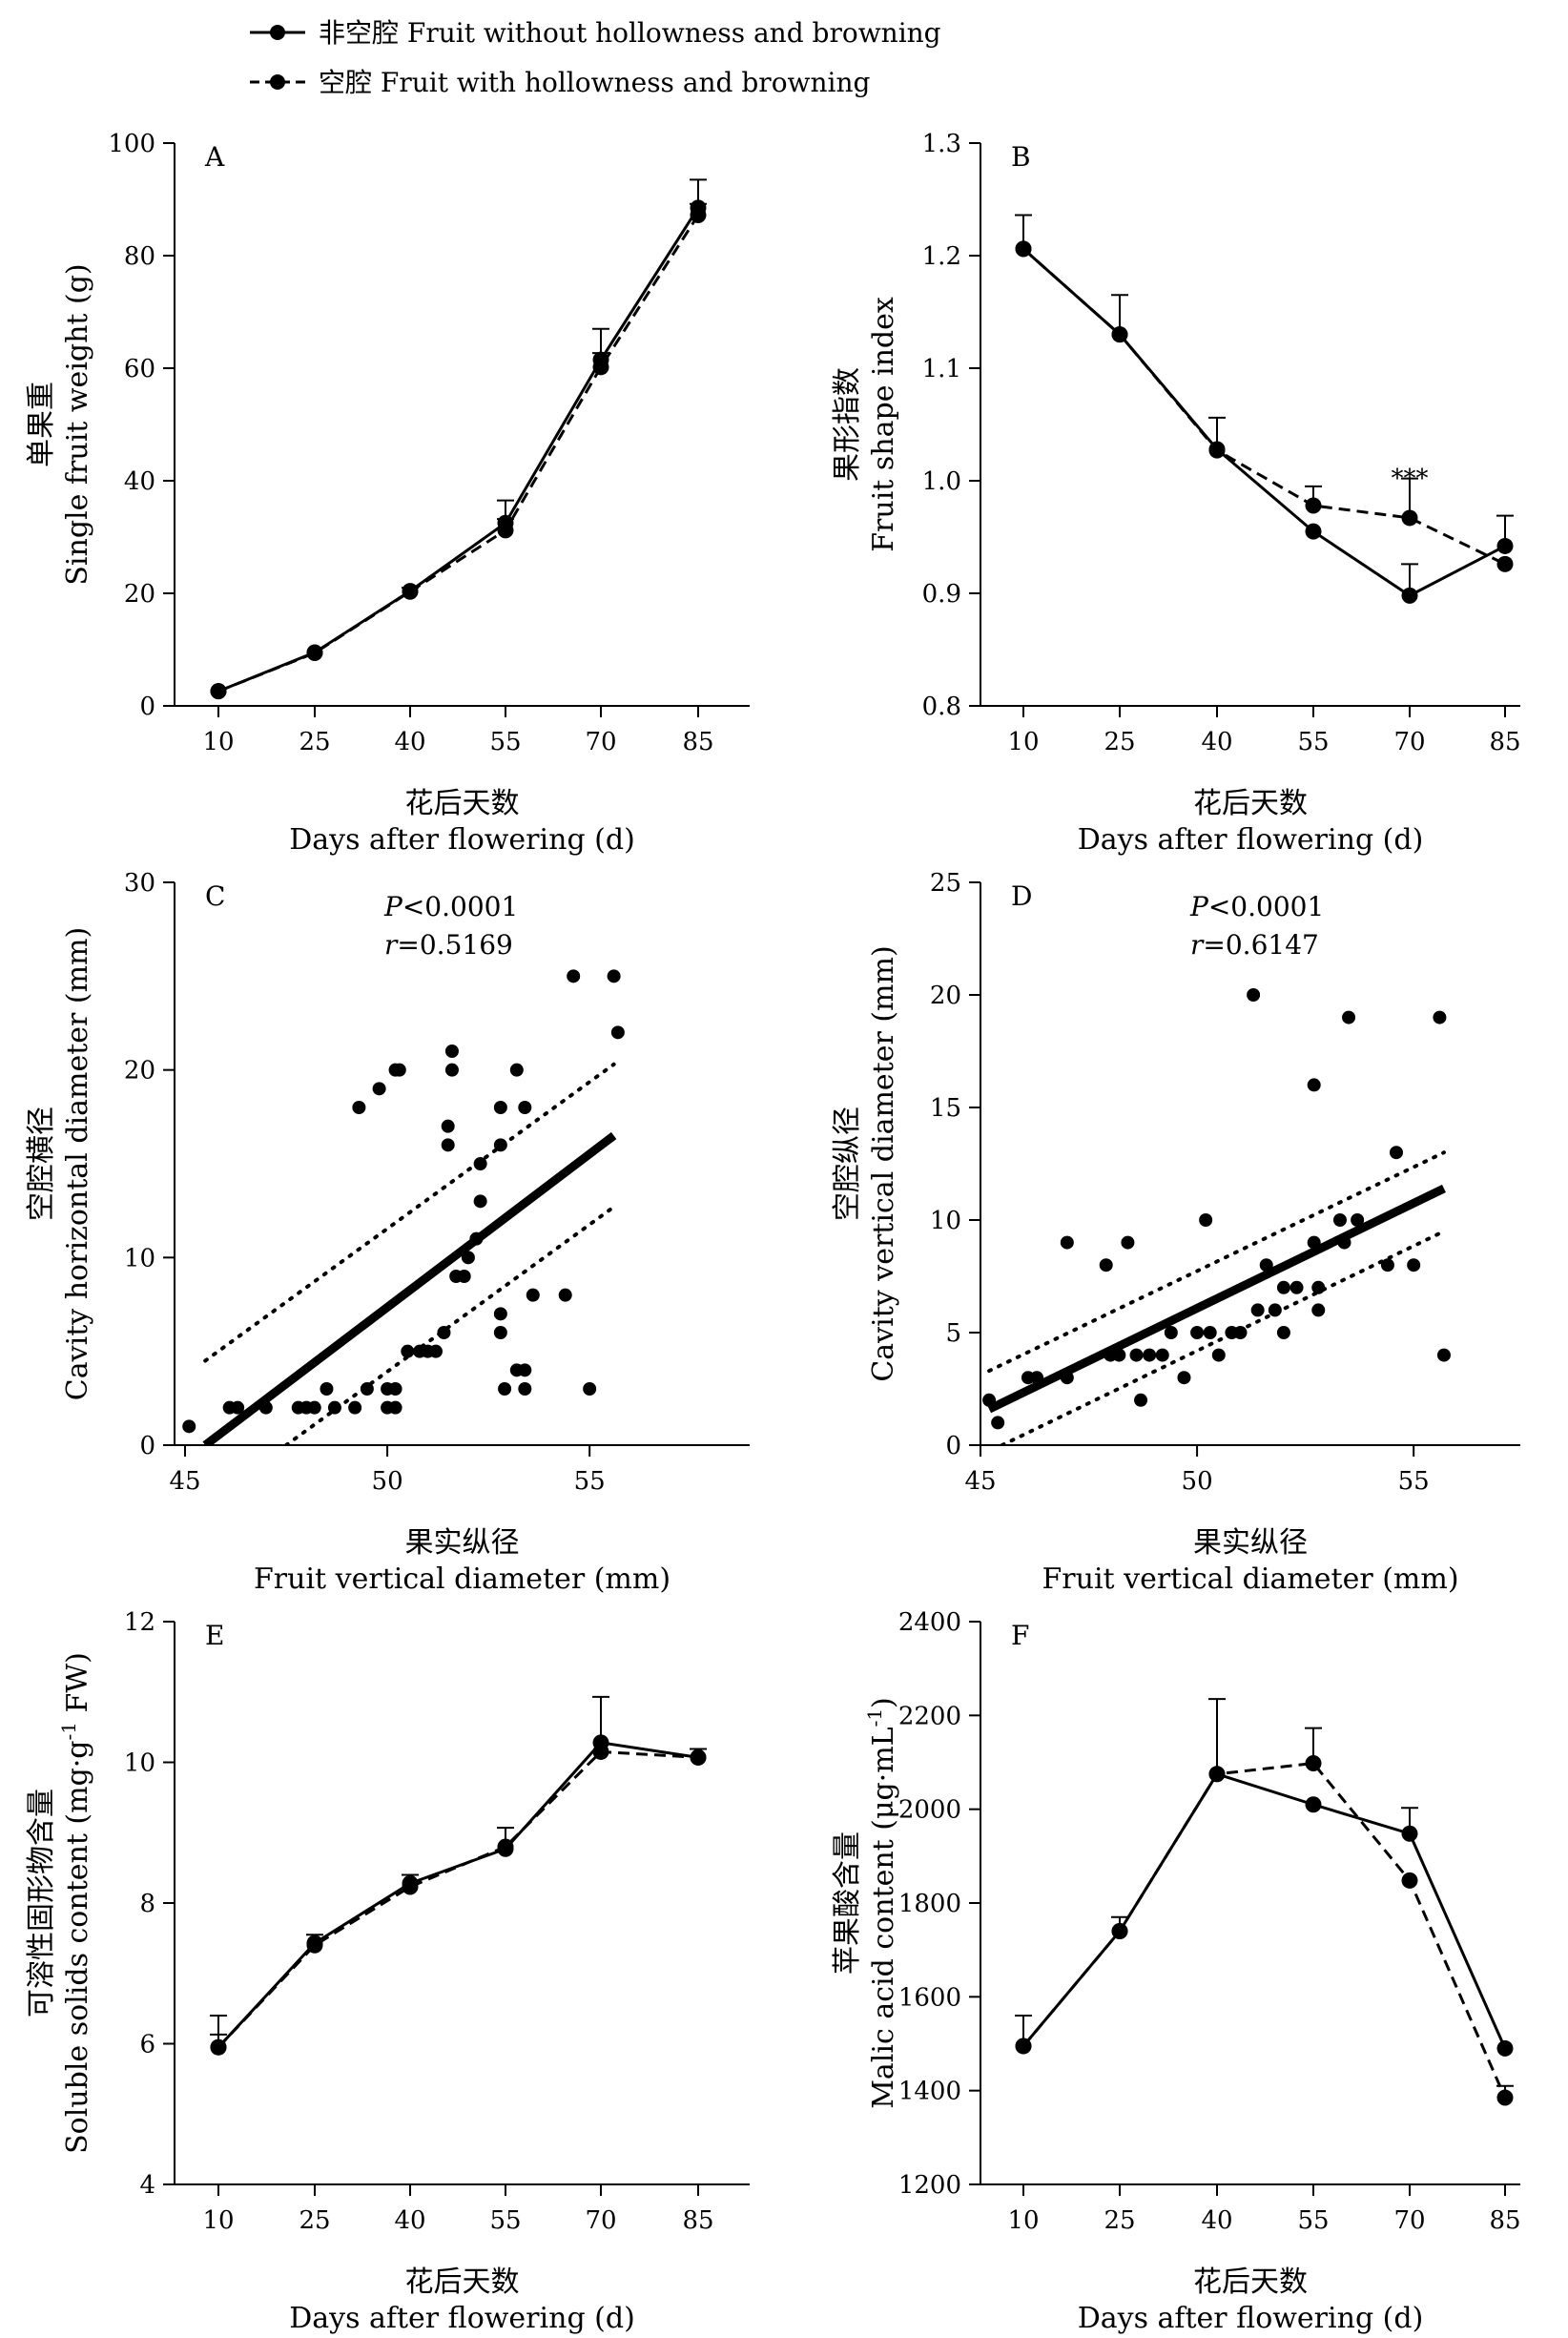 The width and height of the screenshot is (1568, 2338). What do you see at coordinates (847, 1903) in the screenshot?
I see `y-axis-label-cn: 苹果酸含量` at bounding box center [847, 1903].